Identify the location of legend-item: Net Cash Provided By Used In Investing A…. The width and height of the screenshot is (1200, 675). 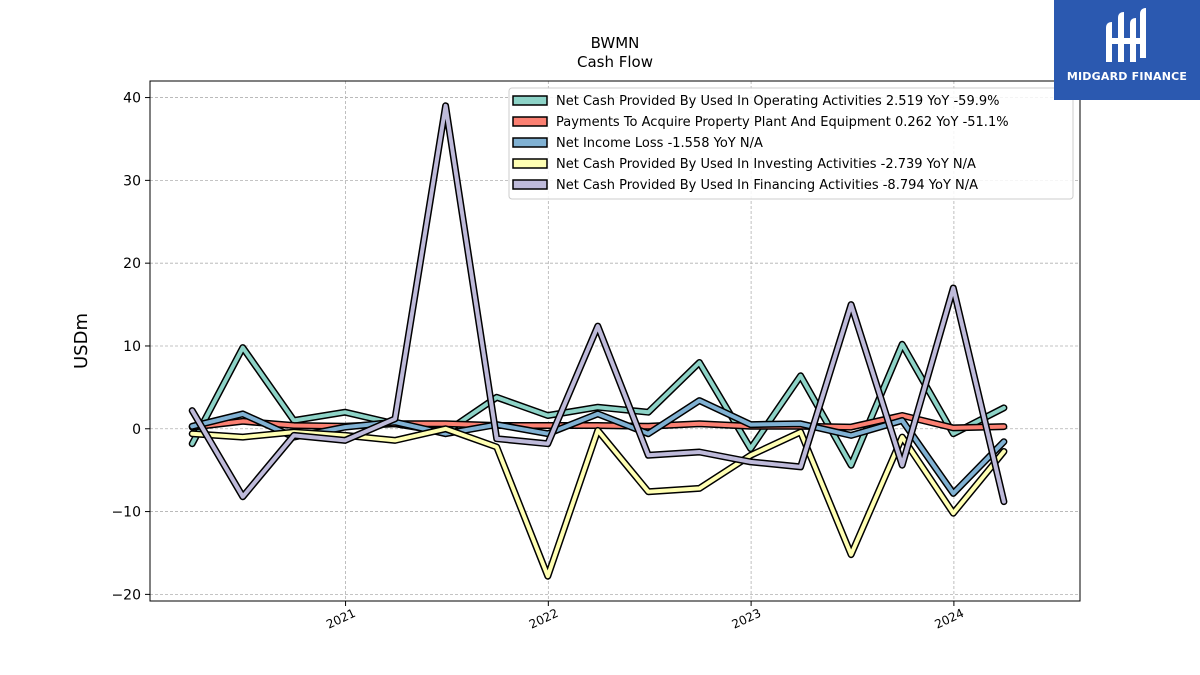
(744, 164).